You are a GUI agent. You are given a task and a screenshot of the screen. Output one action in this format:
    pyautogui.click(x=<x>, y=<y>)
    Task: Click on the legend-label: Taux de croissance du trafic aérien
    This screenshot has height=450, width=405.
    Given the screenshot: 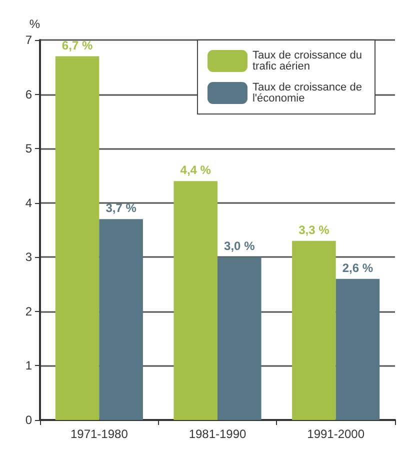 What is the action you would take?
    pyautogui.click(x=309, y=61)
    